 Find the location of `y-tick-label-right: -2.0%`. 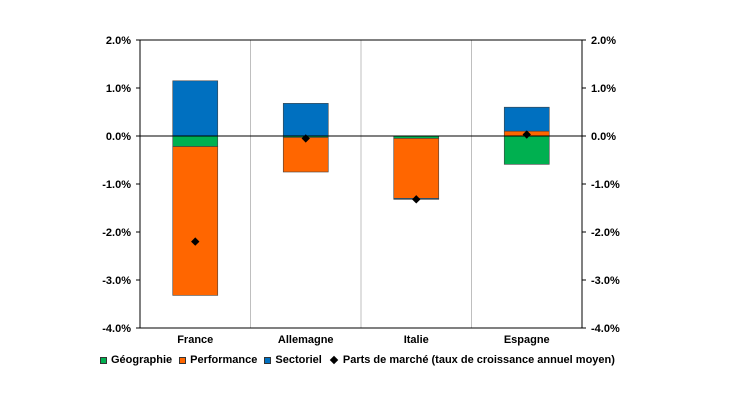

y-tick-label-right: -2.0% is located at coordinates (605, 233).